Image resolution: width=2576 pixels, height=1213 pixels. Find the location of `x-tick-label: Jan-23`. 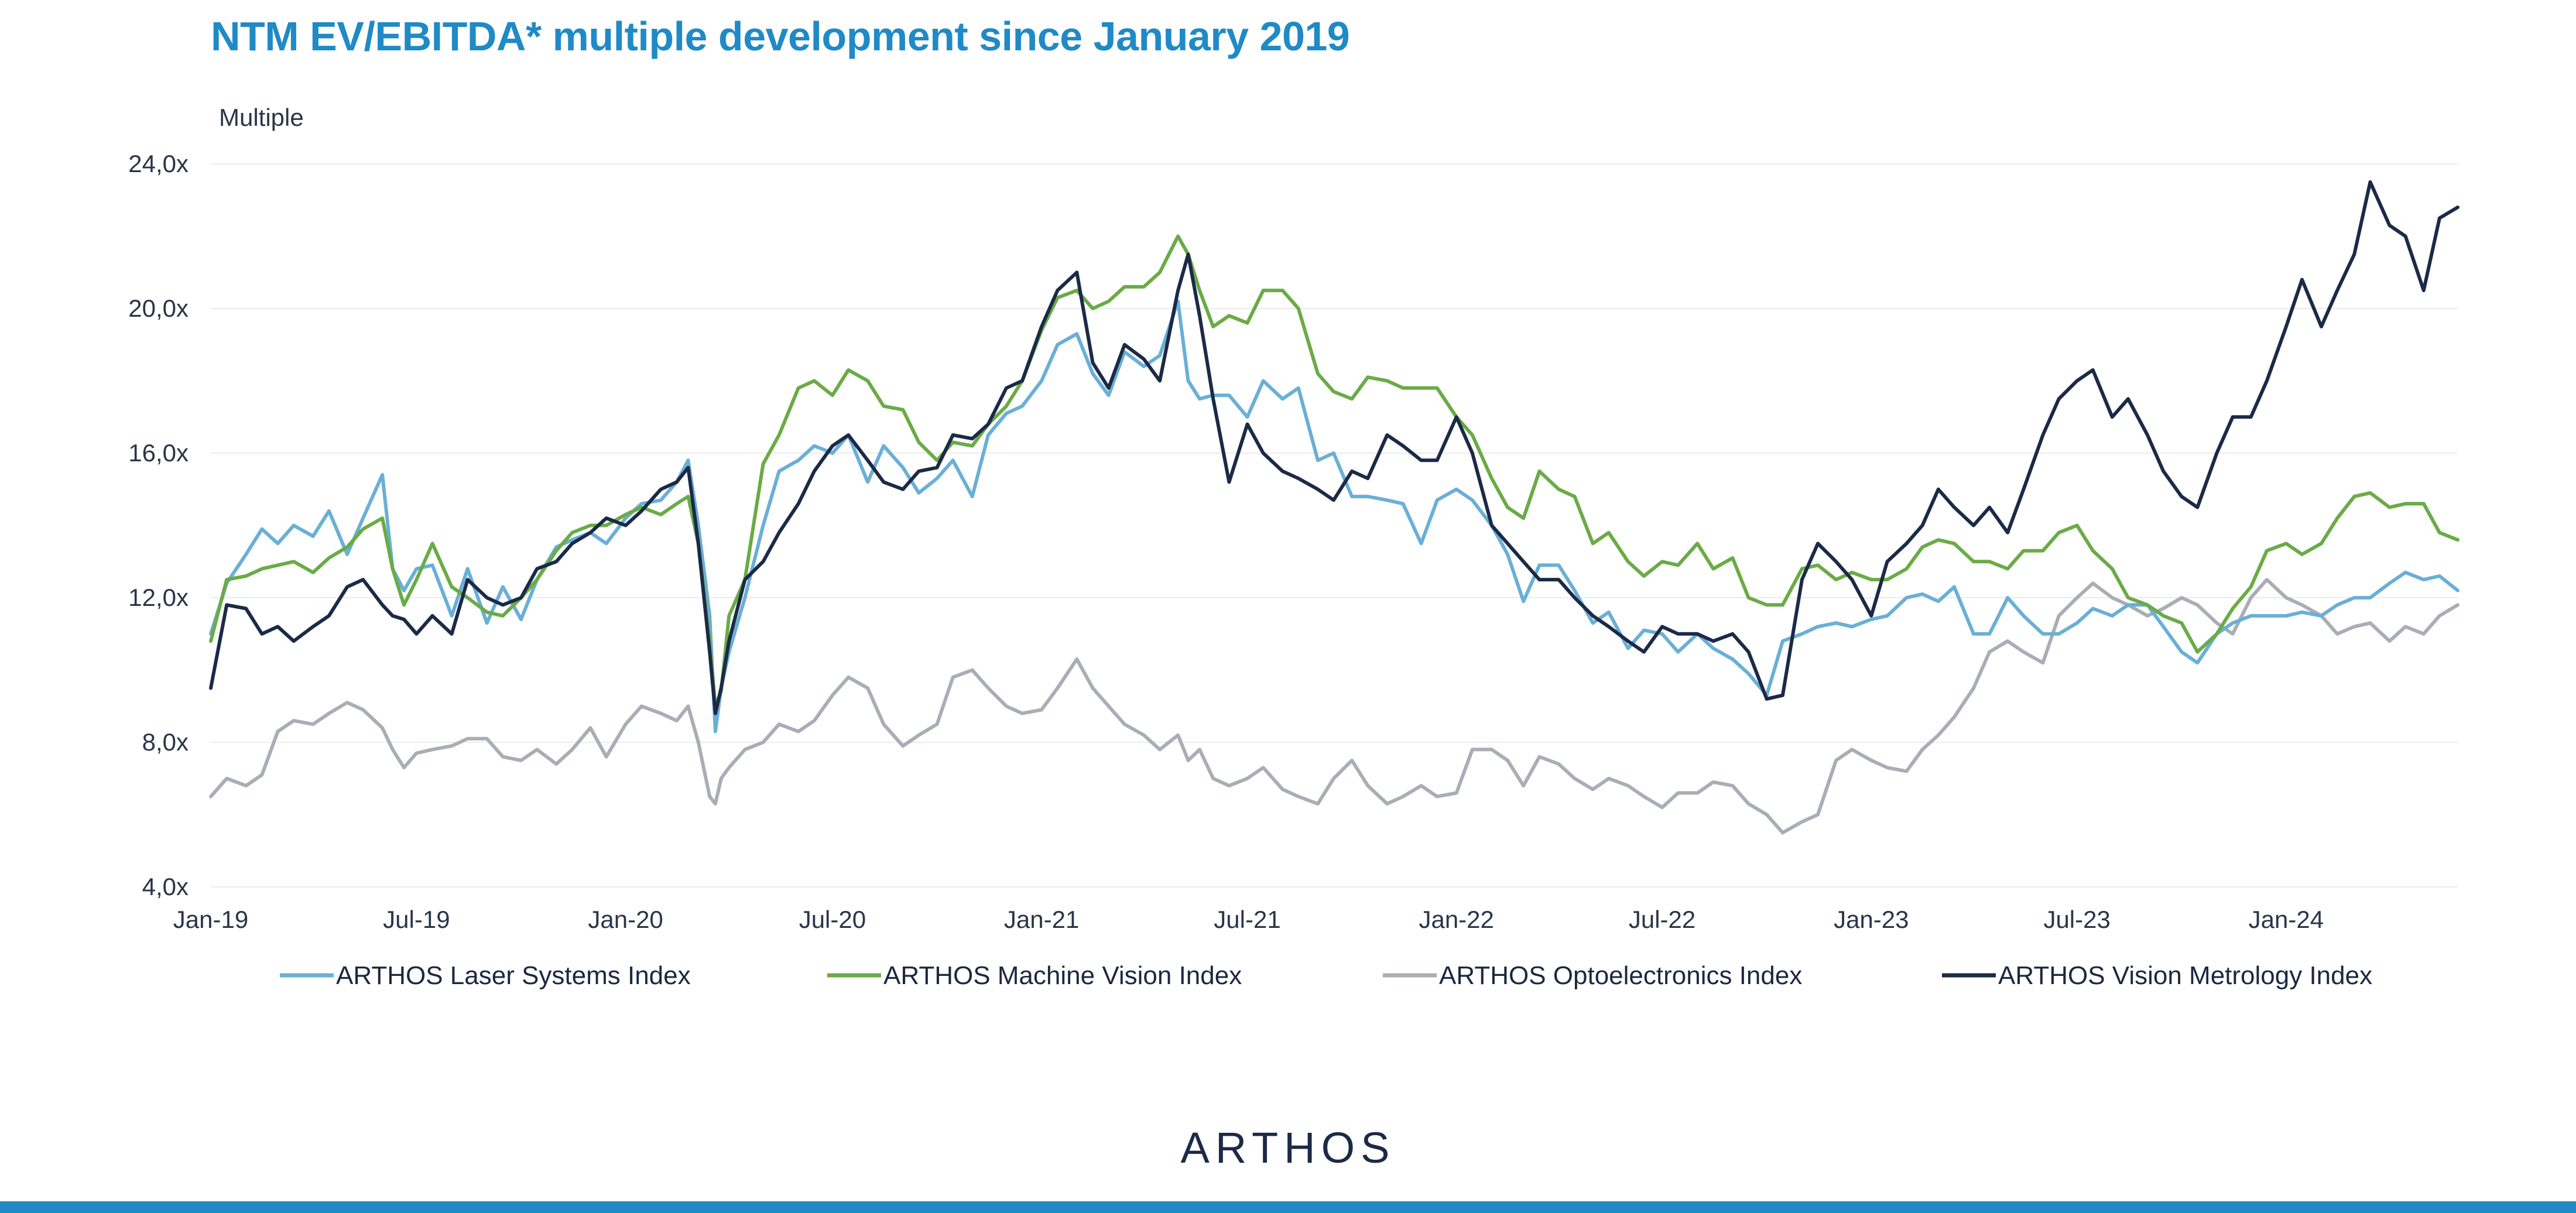

x-tick-label: Jan-23 is located at coordinates (1871, 919).